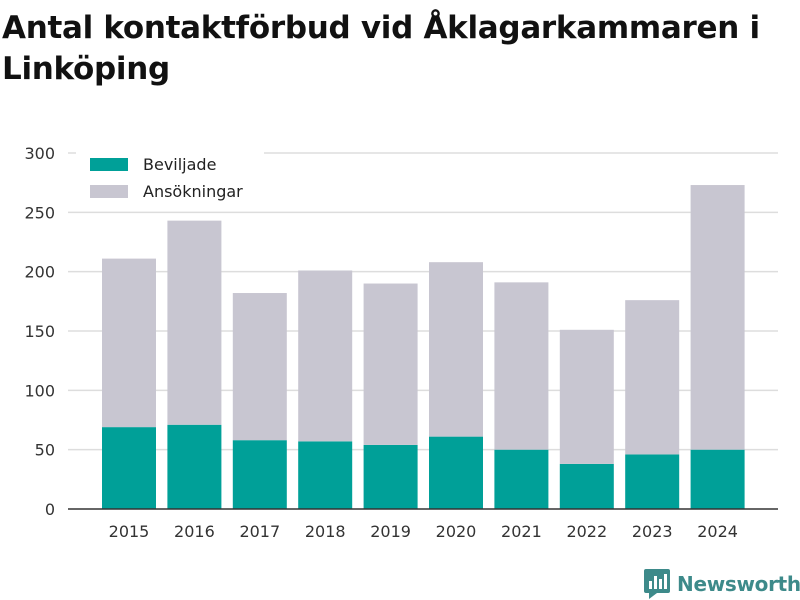 This screenshot has height=600, width=800. I want to click on x-tick-label: 2019, so click(390, 531).